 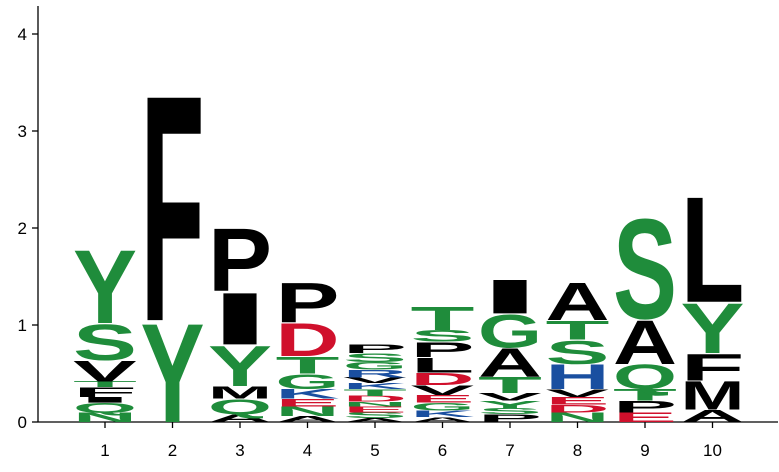 What do you see at coordinates (104, 450) in the screenshot?
I see `x-tick-label: 1` at bounding box center [104, 450].